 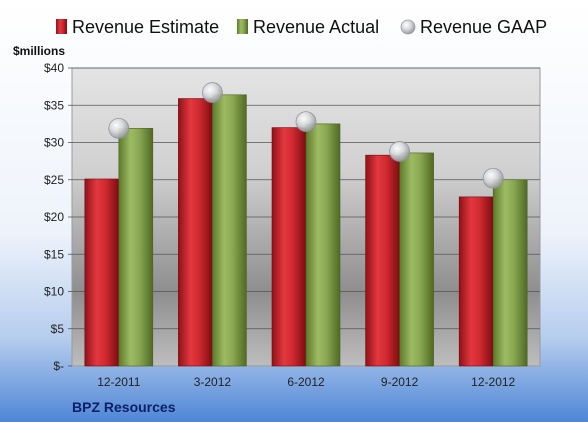 I want to click on y-axis-ticks: $- $5 $10 $15 $20 $25 $30 $35 $40, so click(x=58, y=217).